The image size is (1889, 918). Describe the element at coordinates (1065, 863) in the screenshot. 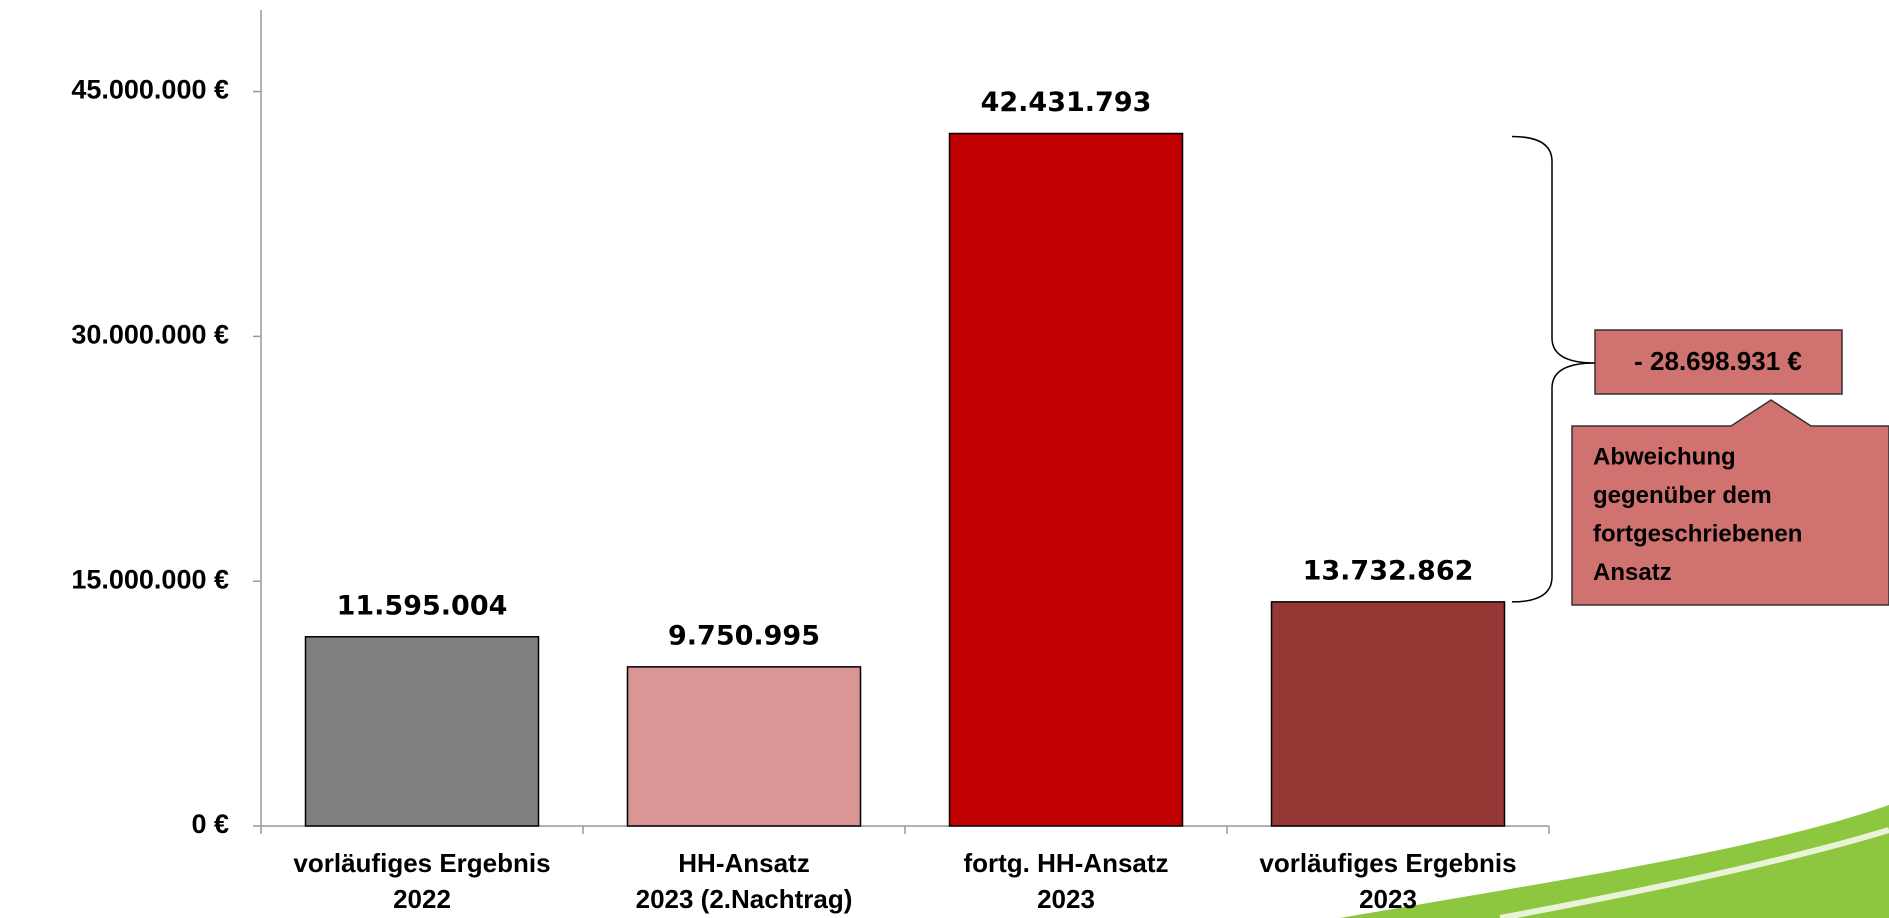

I see `x-tick-label: fortg. HH-Ansatz` at that location.